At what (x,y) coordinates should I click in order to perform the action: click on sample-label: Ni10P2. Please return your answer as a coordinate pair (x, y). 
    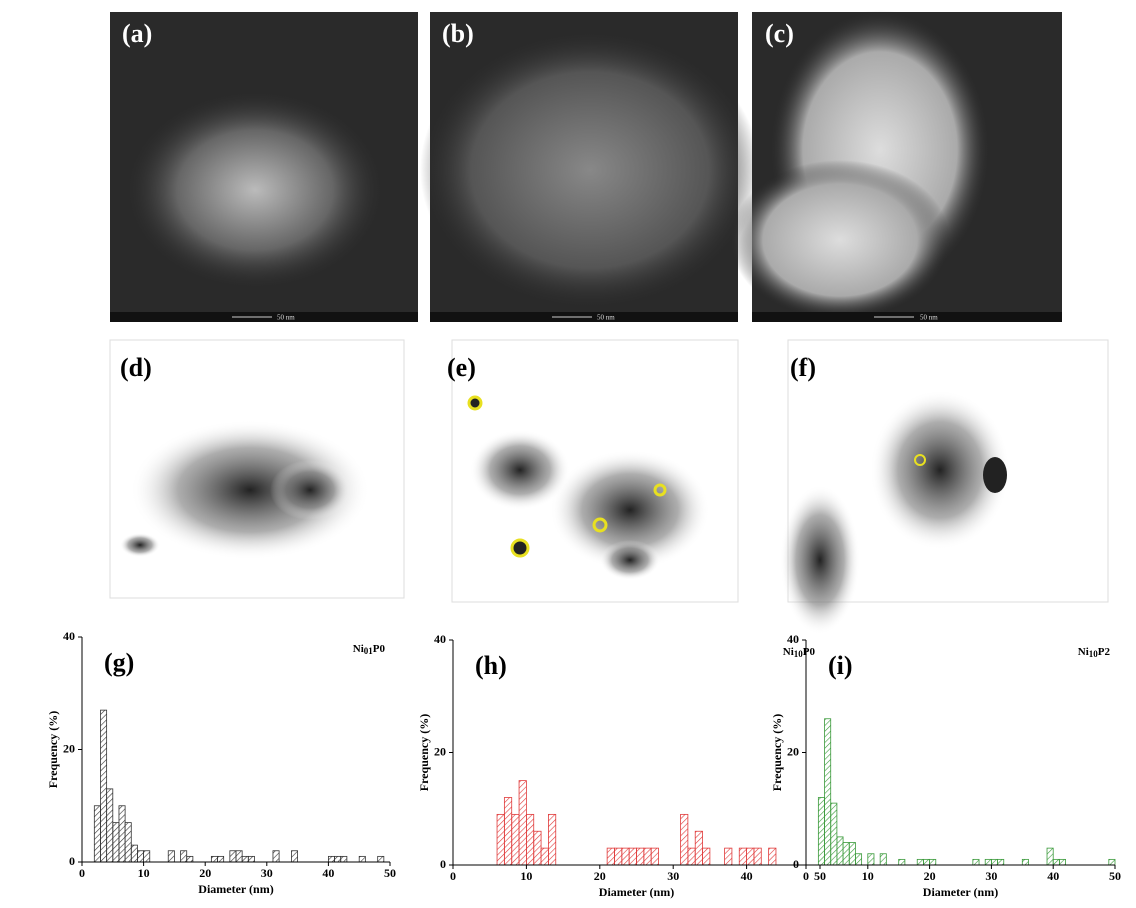
    Looking at the image, I should click on (1094, 653).